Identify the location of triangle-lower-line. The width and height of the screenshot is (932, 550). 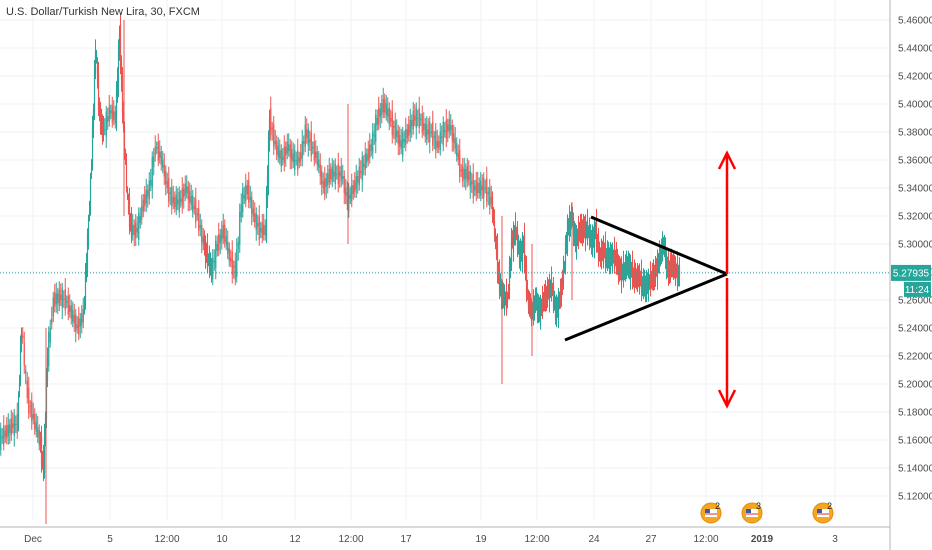
(646, 307).